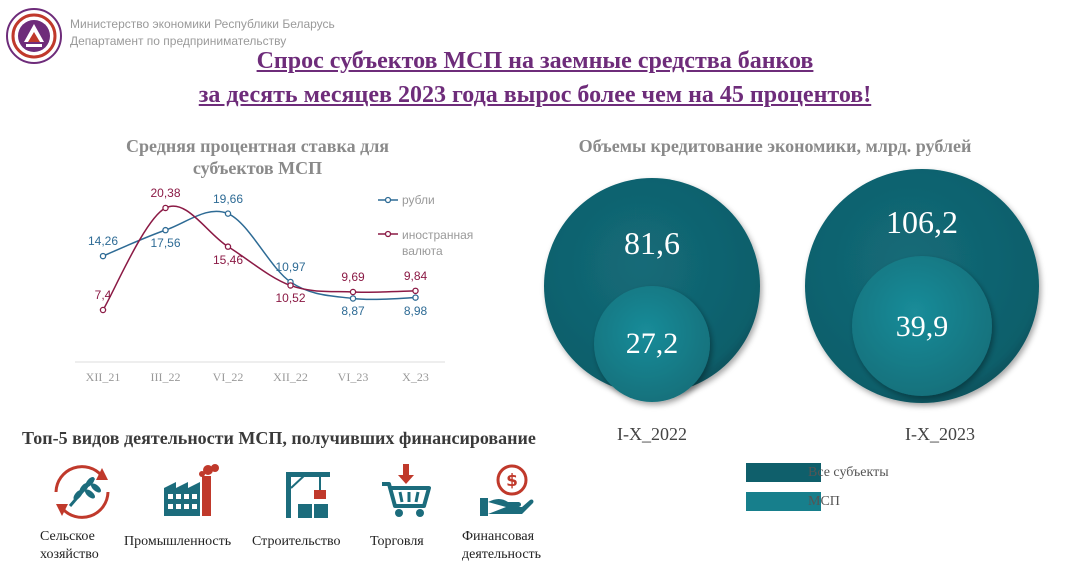 The image size is (1070, 577). Describe the element at coordinates (103, 377) in the screenshot. I see `x-tick-label-XII_21: XII_21` at that location.